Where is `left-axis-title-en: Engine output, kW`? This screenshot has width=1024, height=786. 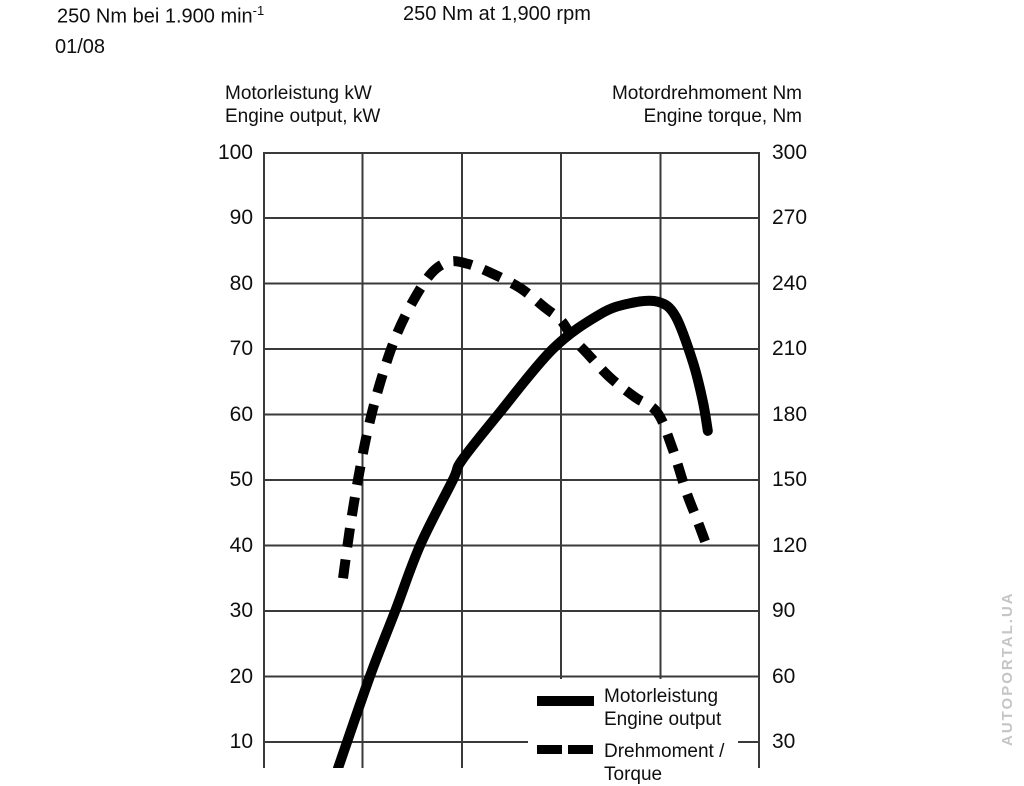 left-axis-title-en: Engine output, kW is located at coordinates (303, 116).